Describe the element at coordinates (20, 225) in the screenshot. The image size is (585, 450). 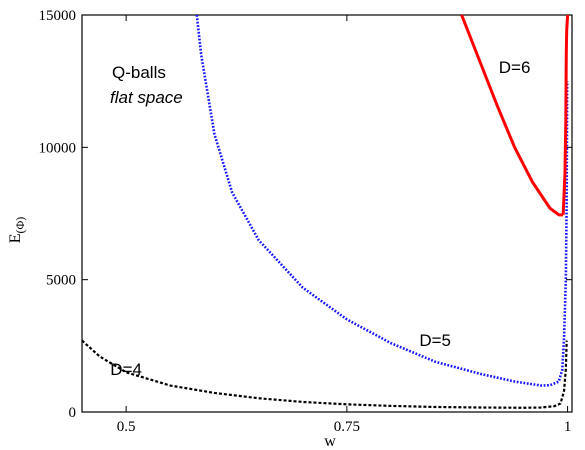
I see `y-axis-label-subscript: (Φ)` at that location.